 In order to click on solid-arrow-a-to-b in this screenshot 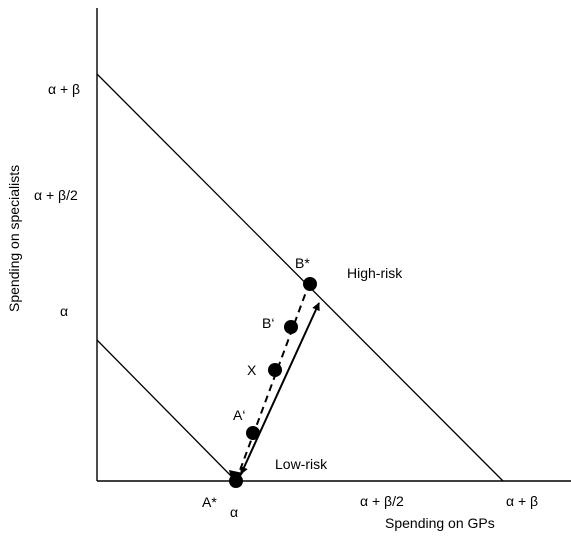, I will do `click(280, 388)`.